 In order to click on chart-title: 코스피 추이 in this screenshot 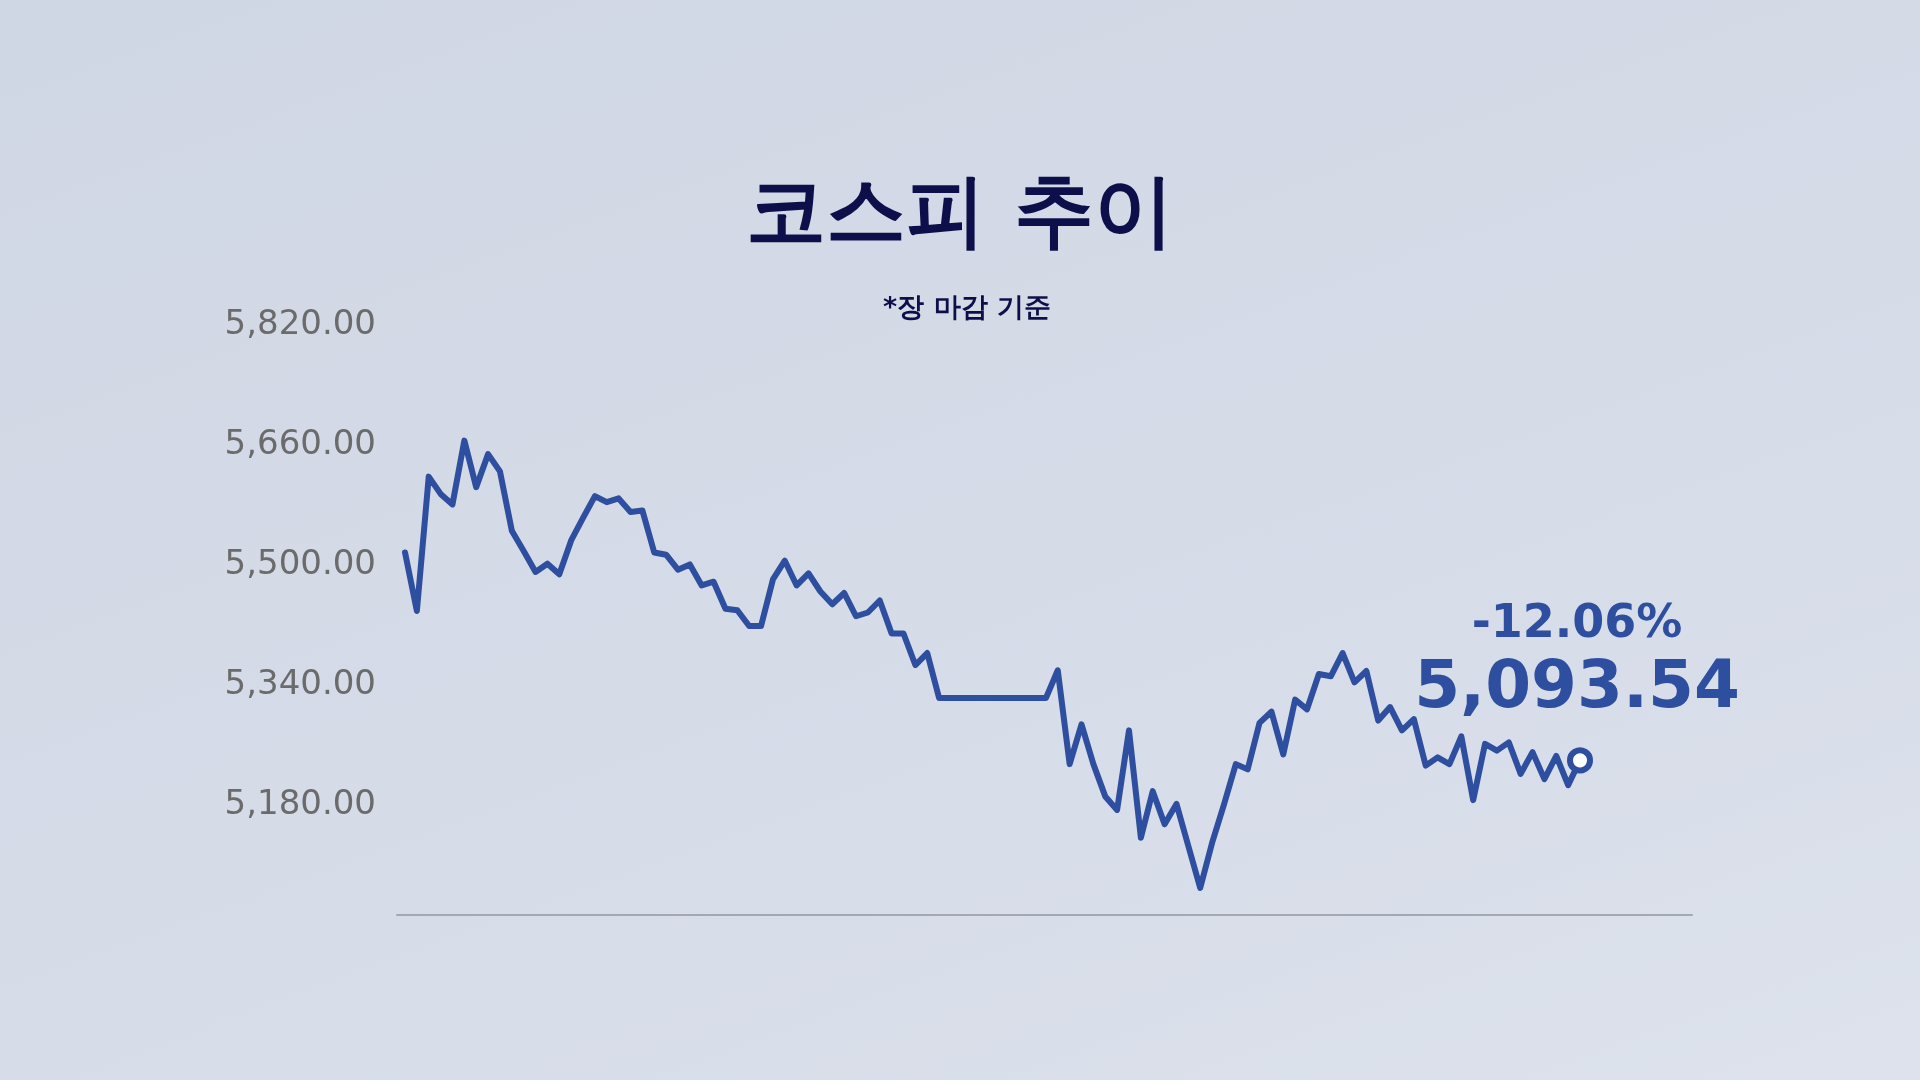, I will do `click(960, 210)`.